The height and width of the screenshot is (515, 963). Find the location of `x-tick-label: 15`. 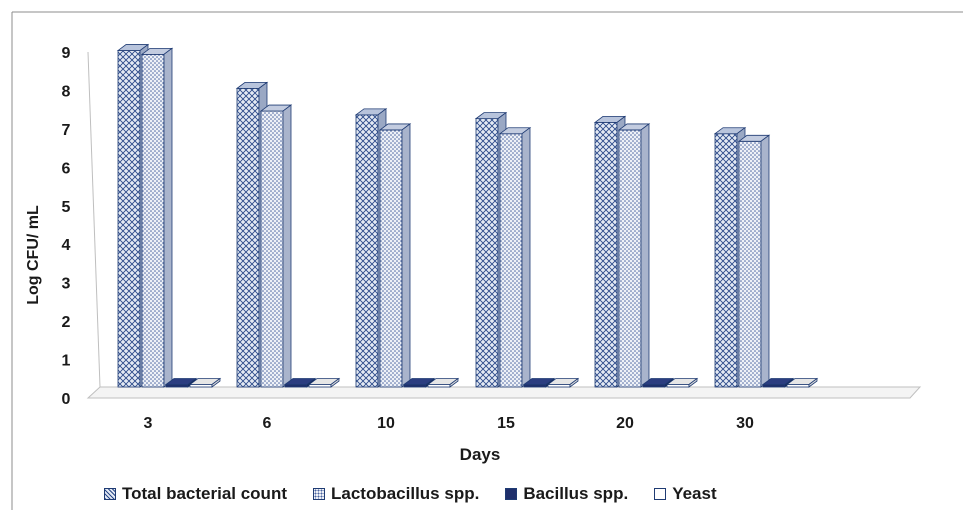

x-tick-label: 15 is located at coordinates (506, 423).